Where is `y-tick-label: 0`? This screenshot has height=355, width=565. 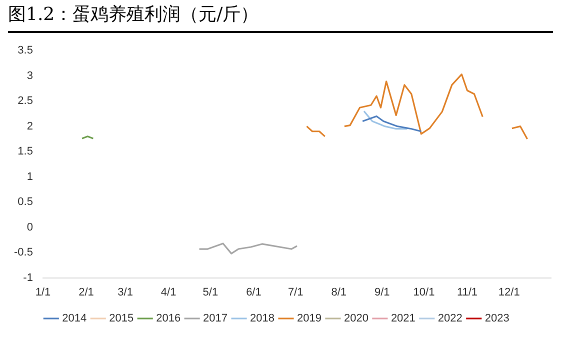 y-tick-label: 0 is located at coordinates (29, 227).